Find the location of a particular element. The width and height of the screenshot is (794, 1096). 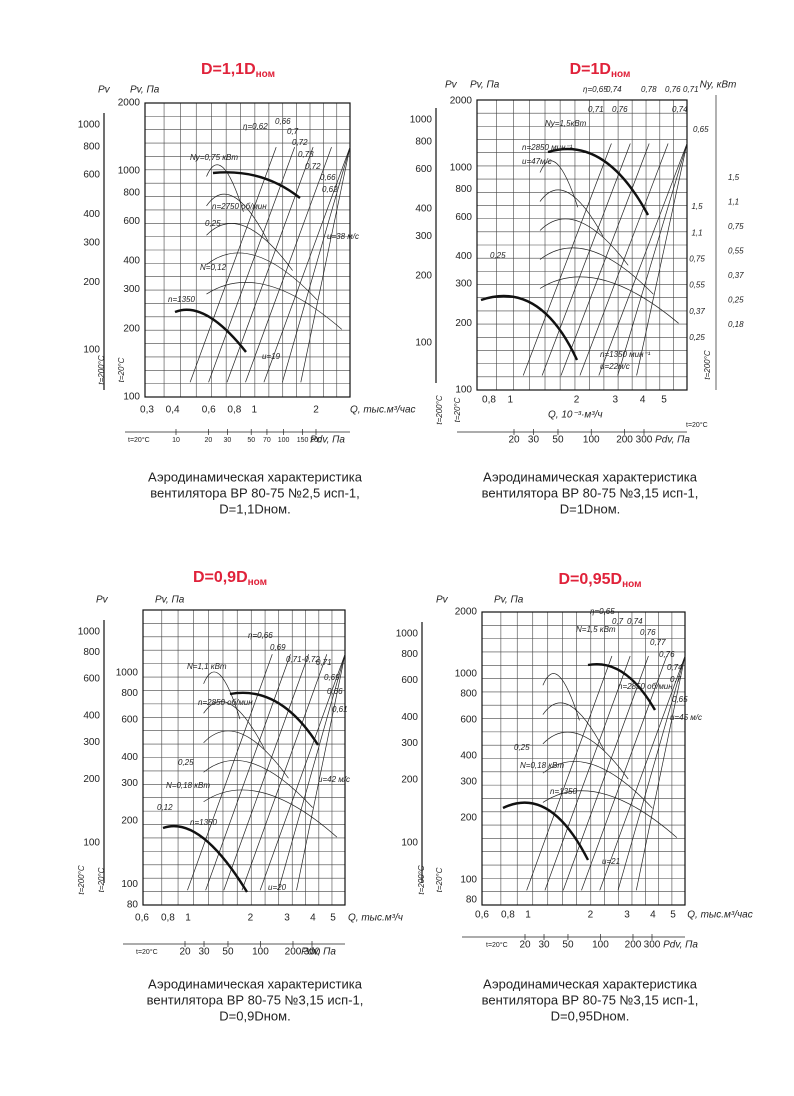

title-sub: ном is located at coordinates (265, 74).